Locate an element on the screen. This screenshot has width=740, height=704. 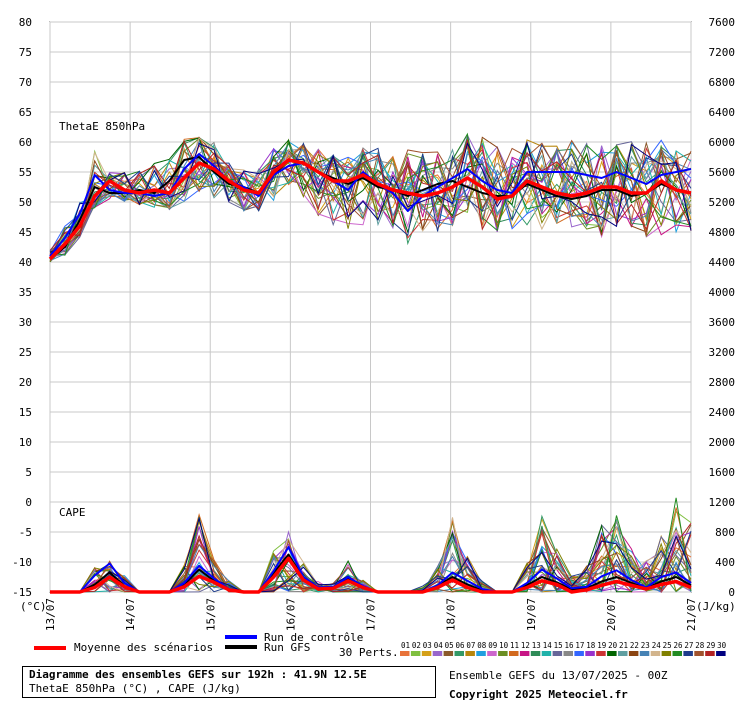
left-tick-label: 15 is located at coordinates (25, 412).